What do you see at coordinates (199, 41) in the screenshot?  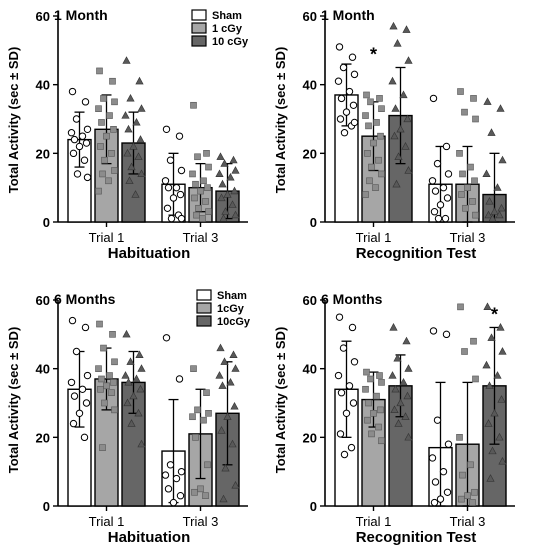 I see `legend-swatch-10cgy` at bounding box center [199, 41].